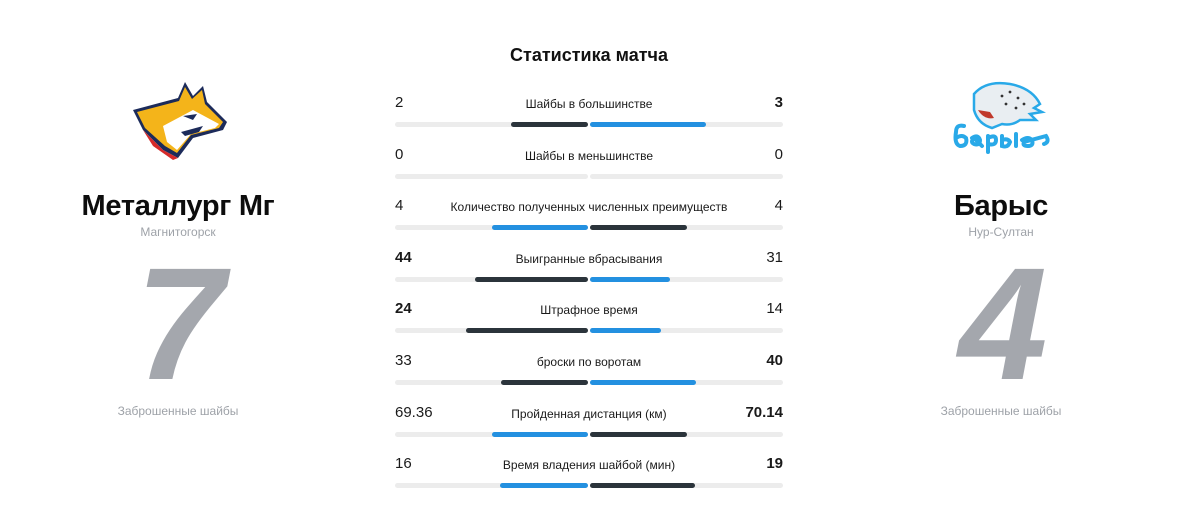 This screenshot has width=1200, height=531. What do you see at coordinates (414, 412) in the screenshot?
I see `home-stat-value: 69.36` at bounding box center [414, 412].